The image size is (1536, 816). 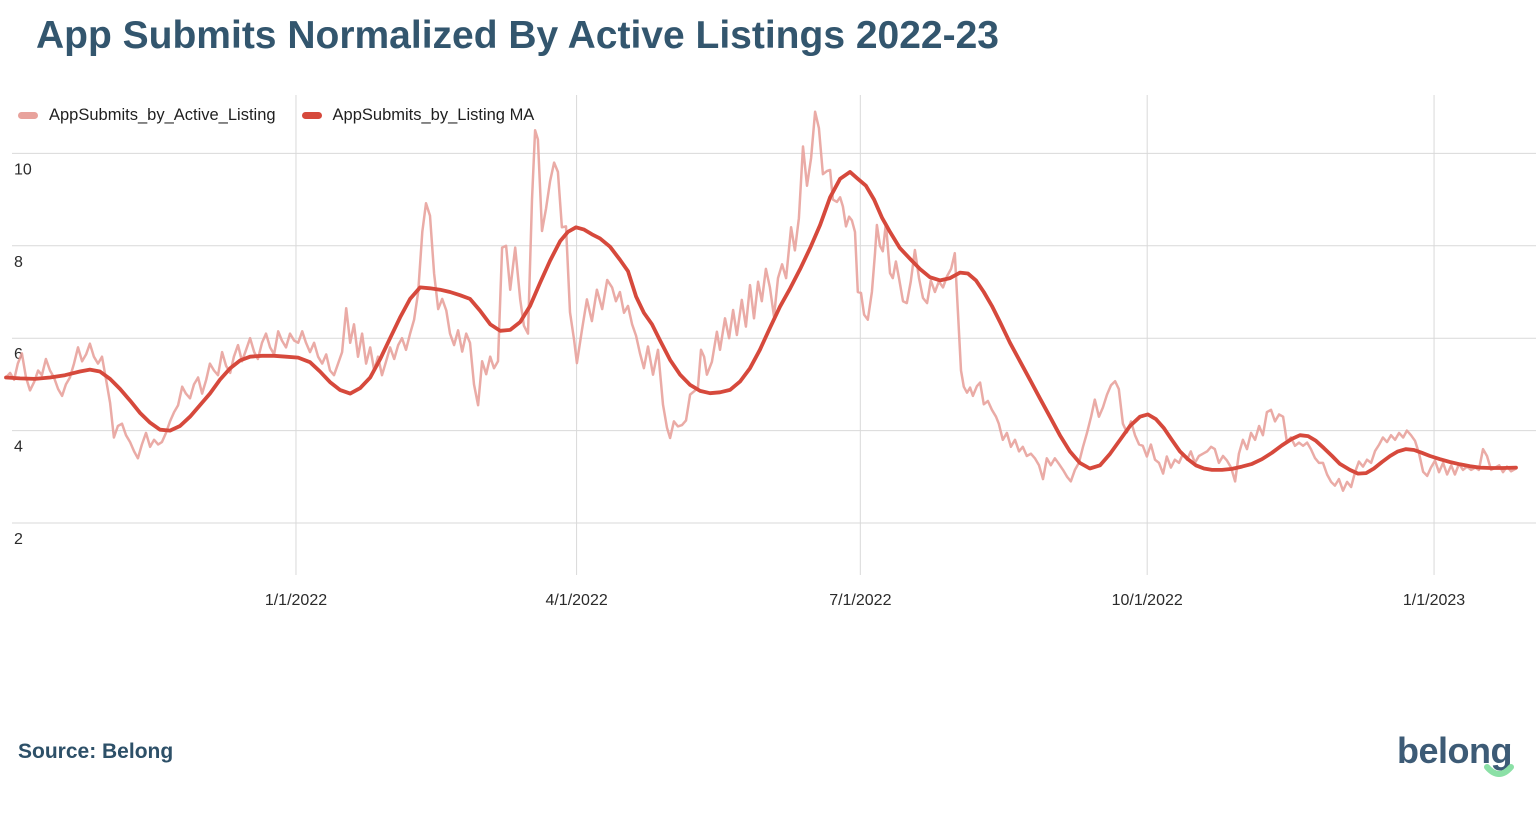 What do you see at coordinates (433, 115) in the screenshot?
I see `legend-label: AppSubmits_by_Listing MA` at bounding box center [433, 115].